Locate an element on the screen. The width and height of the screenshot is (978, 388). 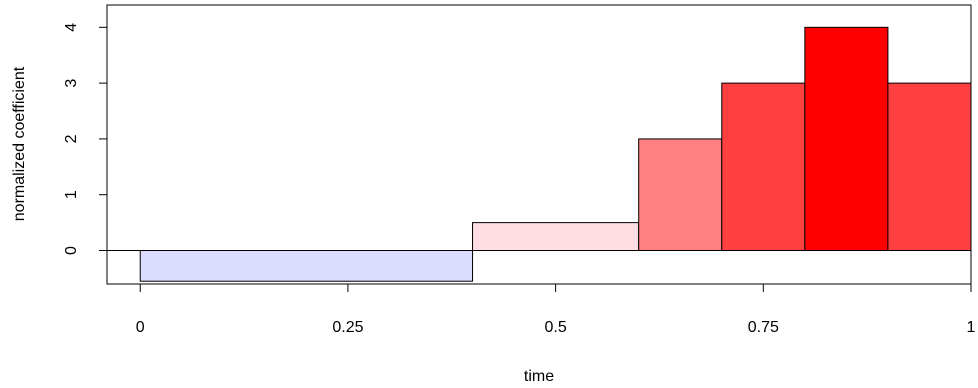
y-axis: 0 1 2 3 4 is located at coordinates (85, 139).